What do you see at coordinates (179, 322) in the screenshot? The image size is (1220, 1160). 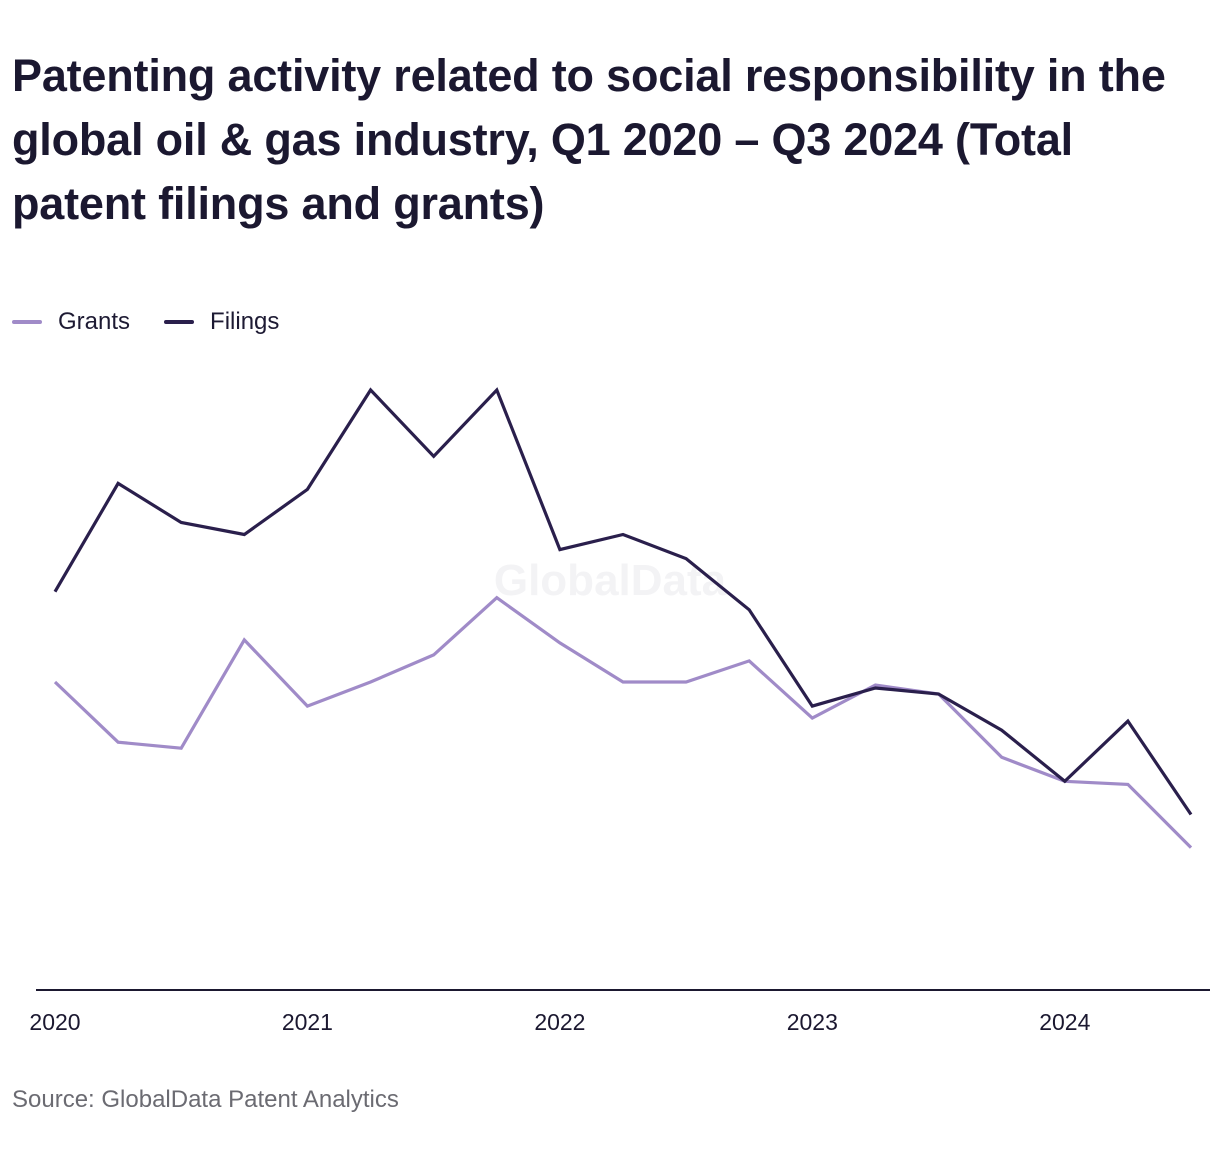 I see `legend-swatch-filings` at bounding box center [179, 322].